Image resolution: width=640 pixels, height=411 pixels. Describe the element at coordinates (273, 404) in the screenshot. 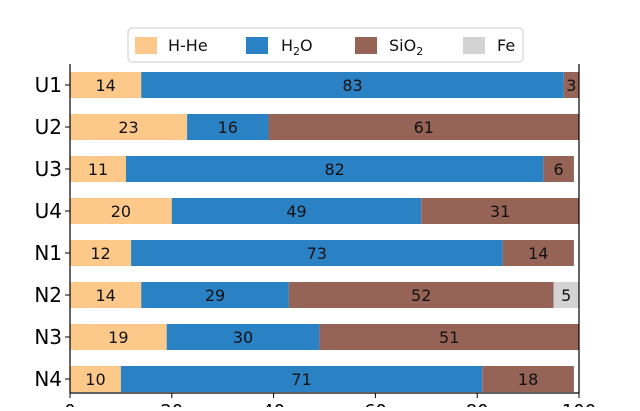

I see `x-tick-label: 40` at that location.